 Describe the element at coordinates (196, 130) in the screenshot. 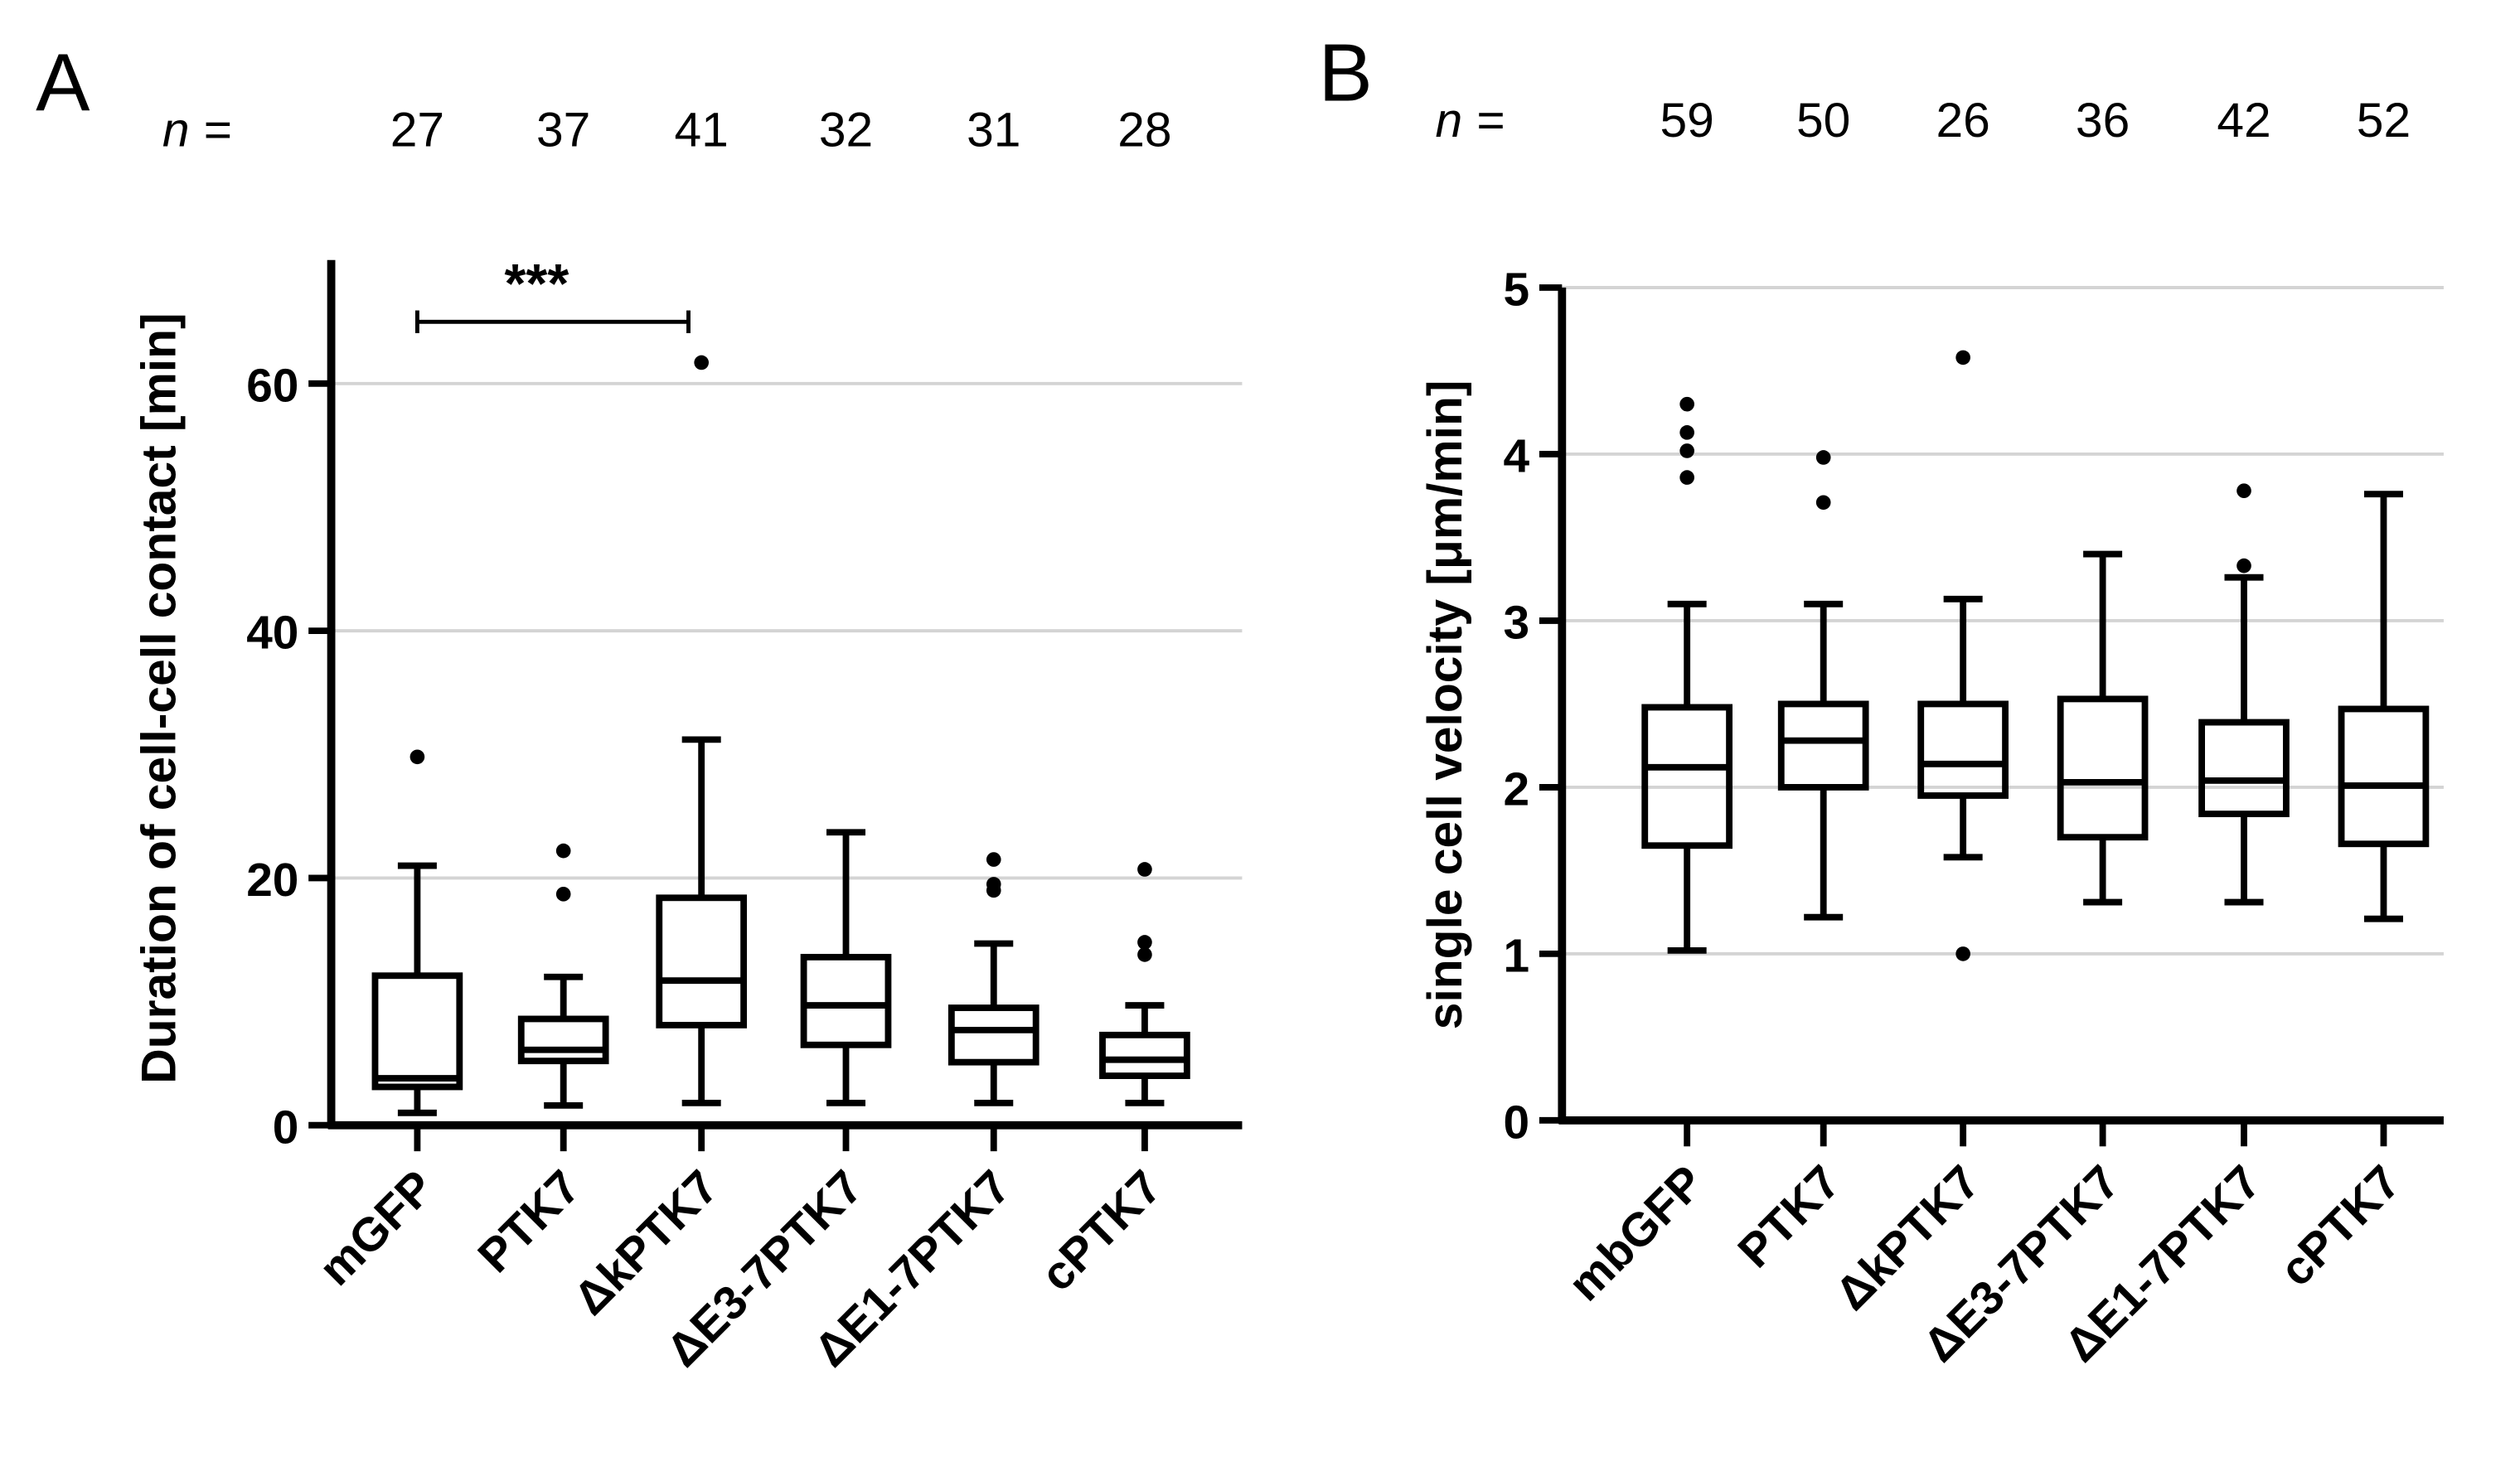

I see `n-label-a: n =` at that location.